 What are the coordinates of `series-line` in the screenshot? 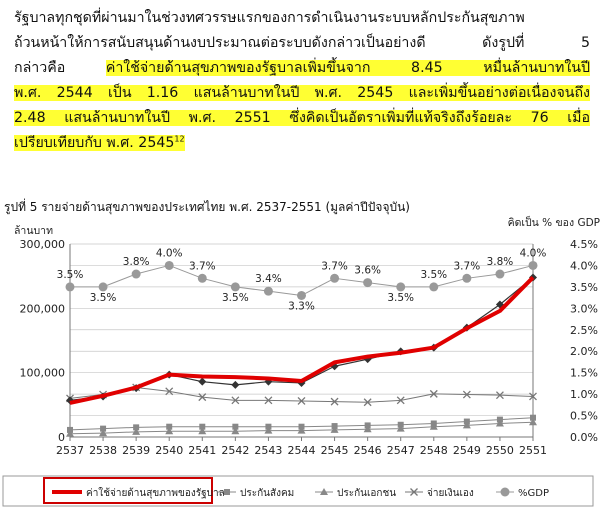 It's located at (301, 394).